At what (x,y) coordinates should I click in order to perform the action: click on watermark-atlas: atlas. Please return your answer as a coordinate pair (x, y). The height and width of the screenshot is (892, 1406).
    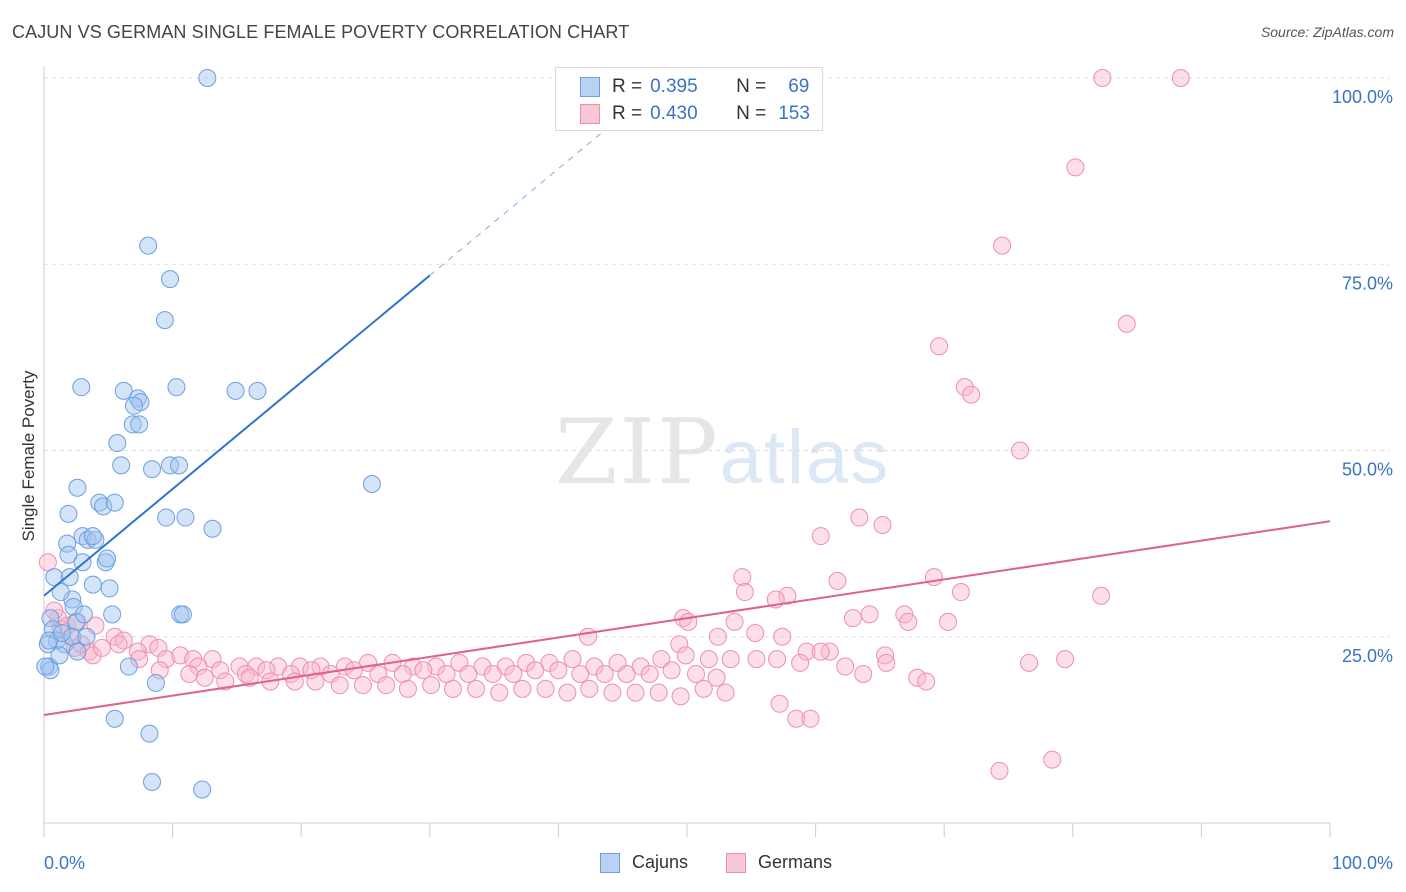
    Looking at the image, I should click on (805, 457).